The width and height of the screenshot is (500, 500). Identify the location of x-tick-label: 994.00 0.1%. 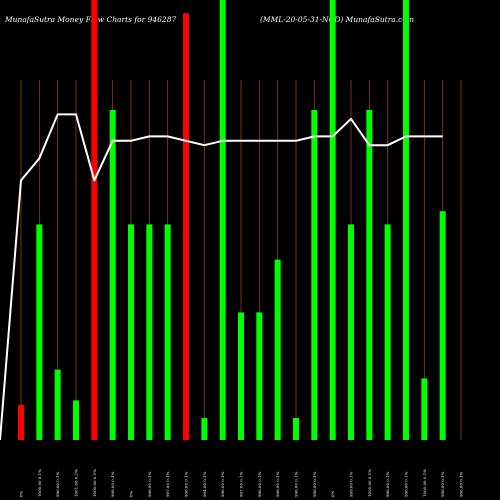
(204, 484).